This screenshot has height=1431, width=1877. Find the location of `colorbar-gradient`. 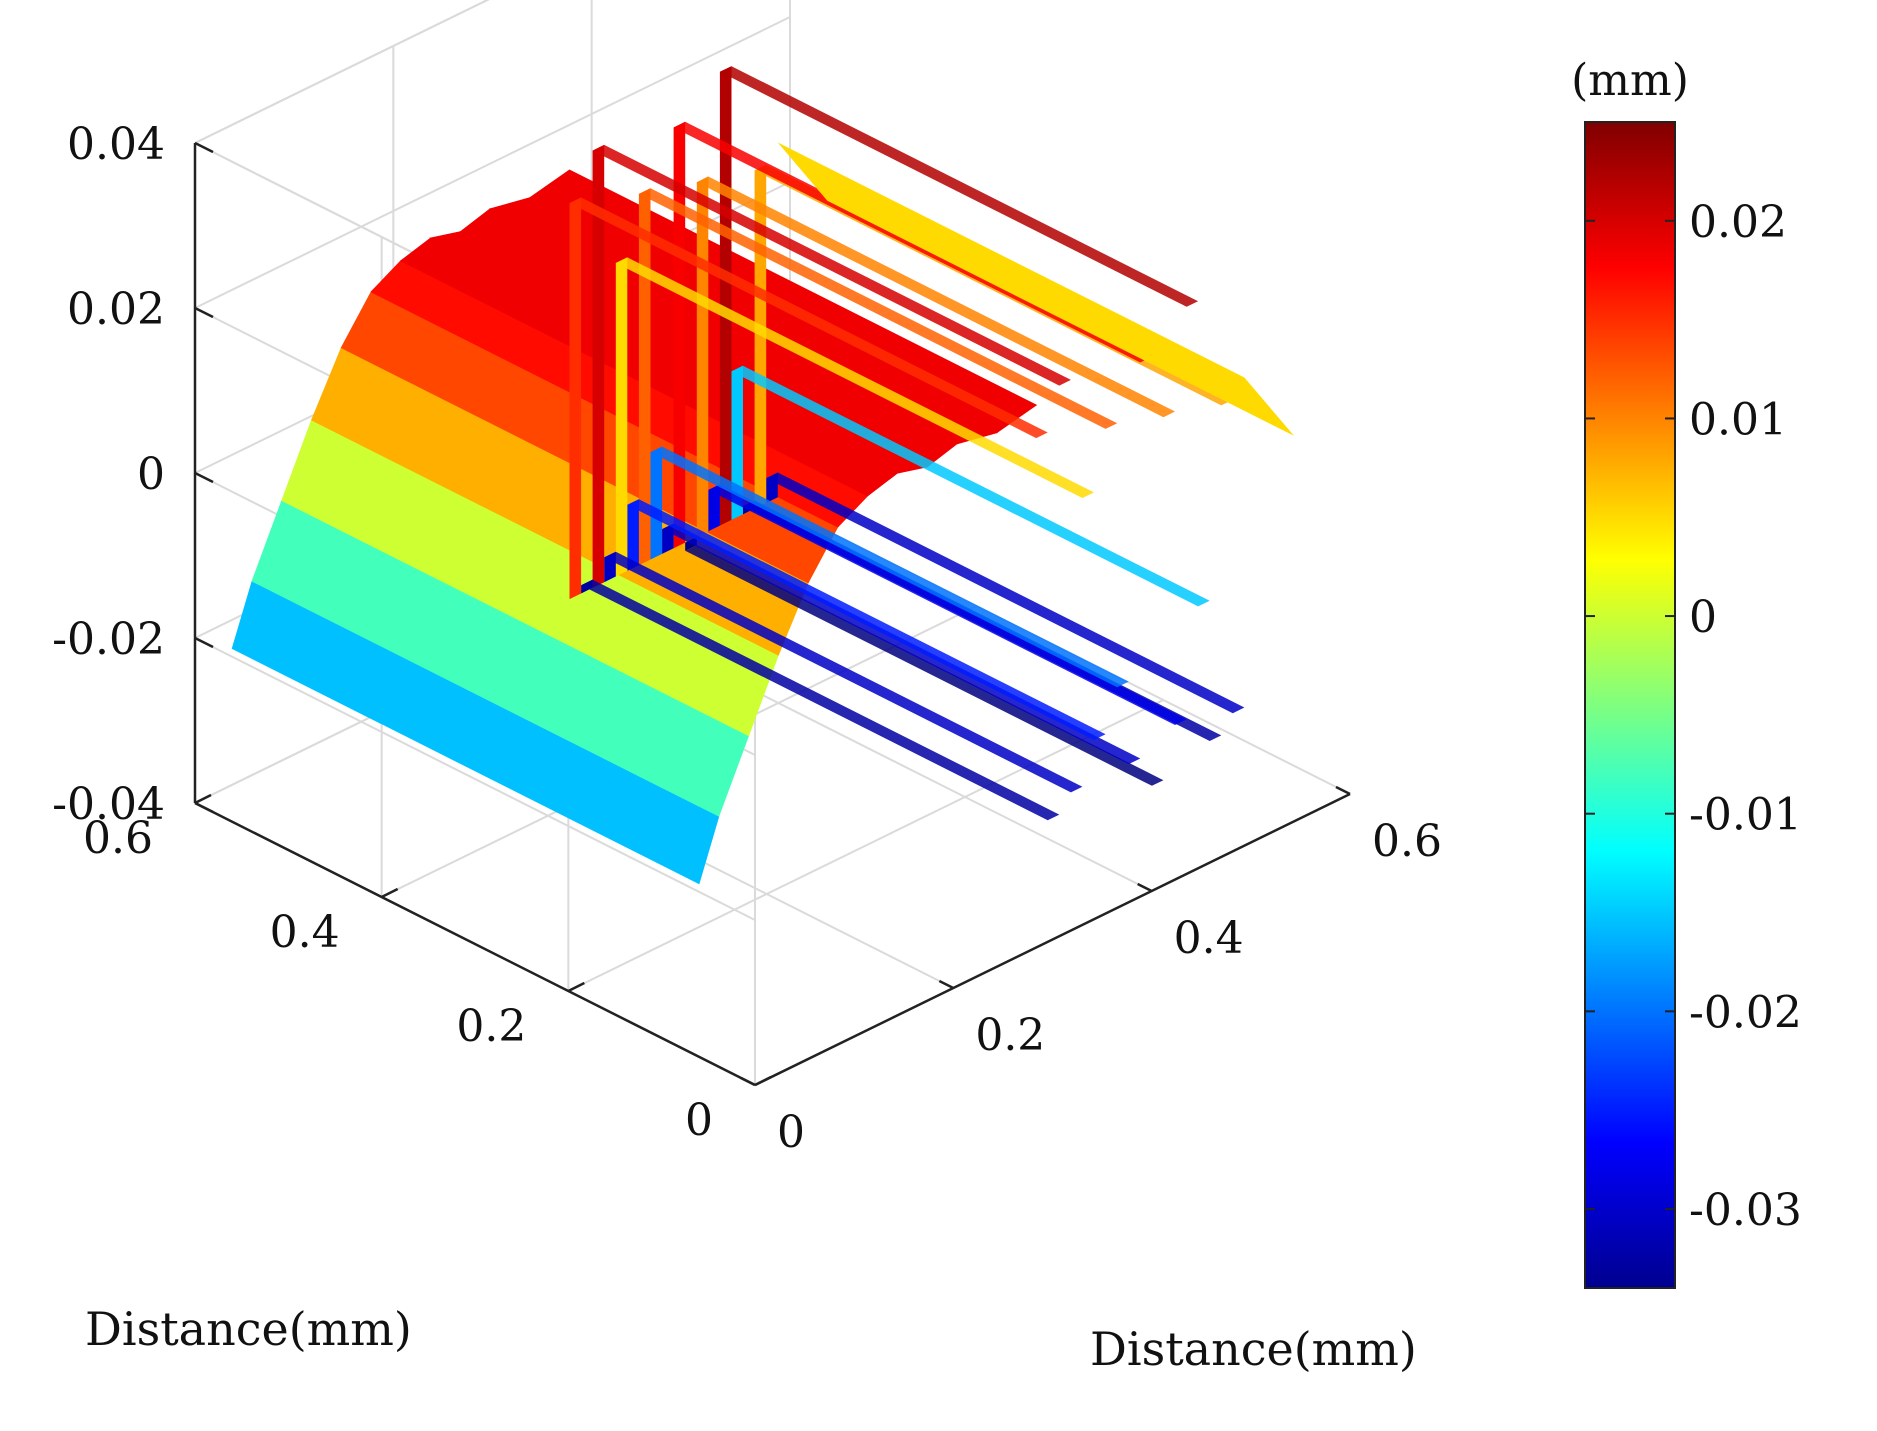

colorbar-gradient is located at coordinates (1630, 705).